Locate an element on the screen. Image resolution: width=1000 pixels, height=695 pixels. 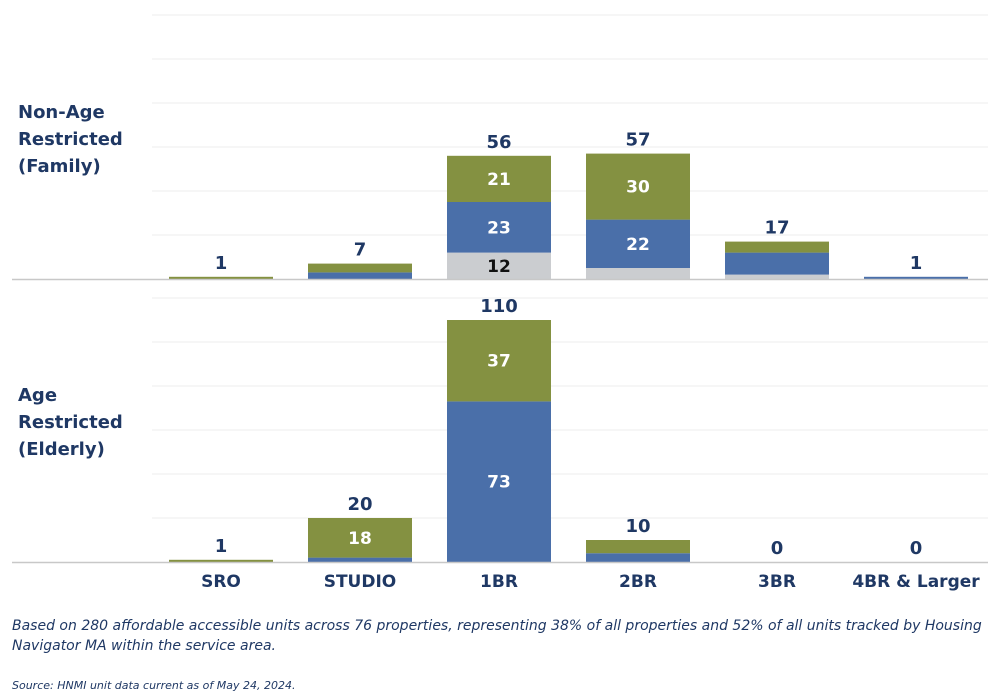
segment-label: 21 is located at coordinates (499, 180).